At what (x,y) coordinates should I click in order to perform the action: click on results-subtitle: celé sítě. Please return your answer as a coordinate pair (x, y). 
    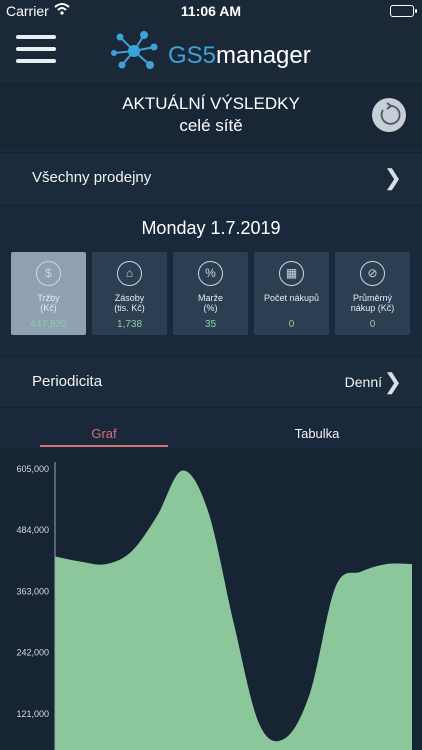
    Looking at the image, I should click on (211, 125).